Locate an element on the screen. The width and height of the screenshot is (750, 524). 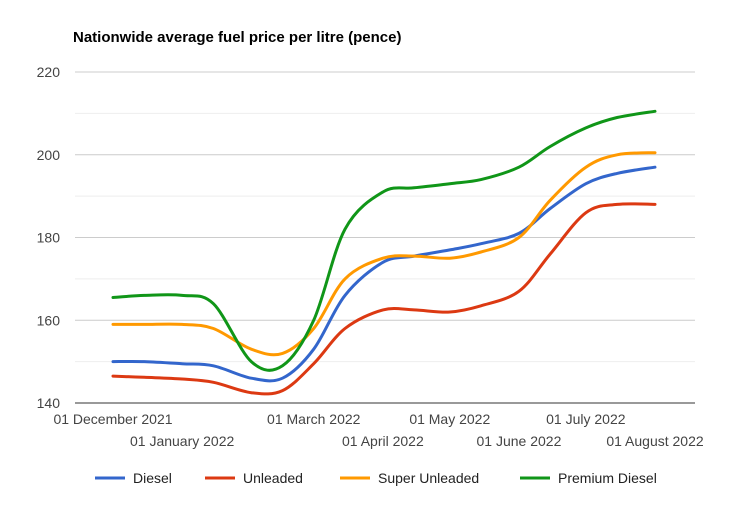
legend-label: Super Unleaded is located at coordinates (428, 478).